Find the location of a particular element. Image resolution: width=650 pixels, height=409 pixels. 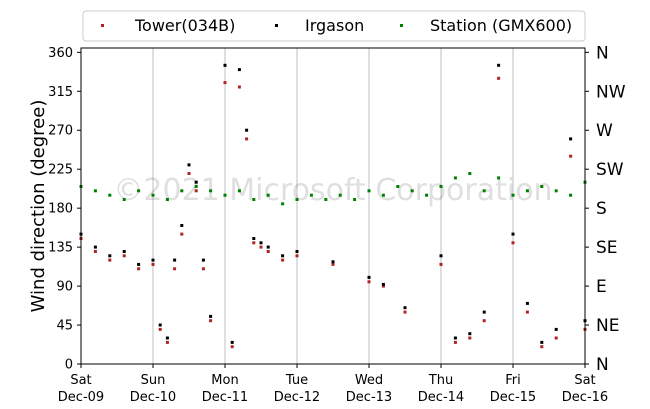

legend-label-irgason: Irgason is located at coordinates (334, 25).